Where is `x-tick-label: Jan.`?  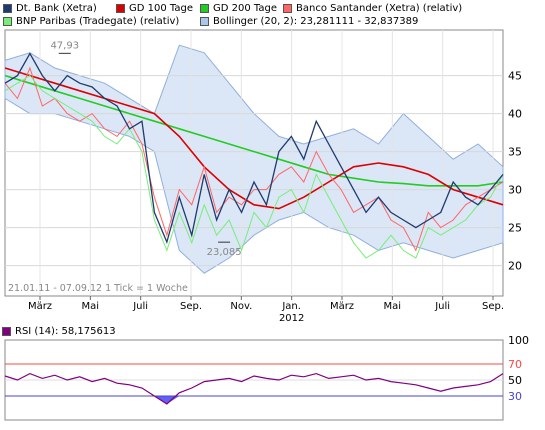
x-tick-label: Jan. is located at coordinates (291, 306).